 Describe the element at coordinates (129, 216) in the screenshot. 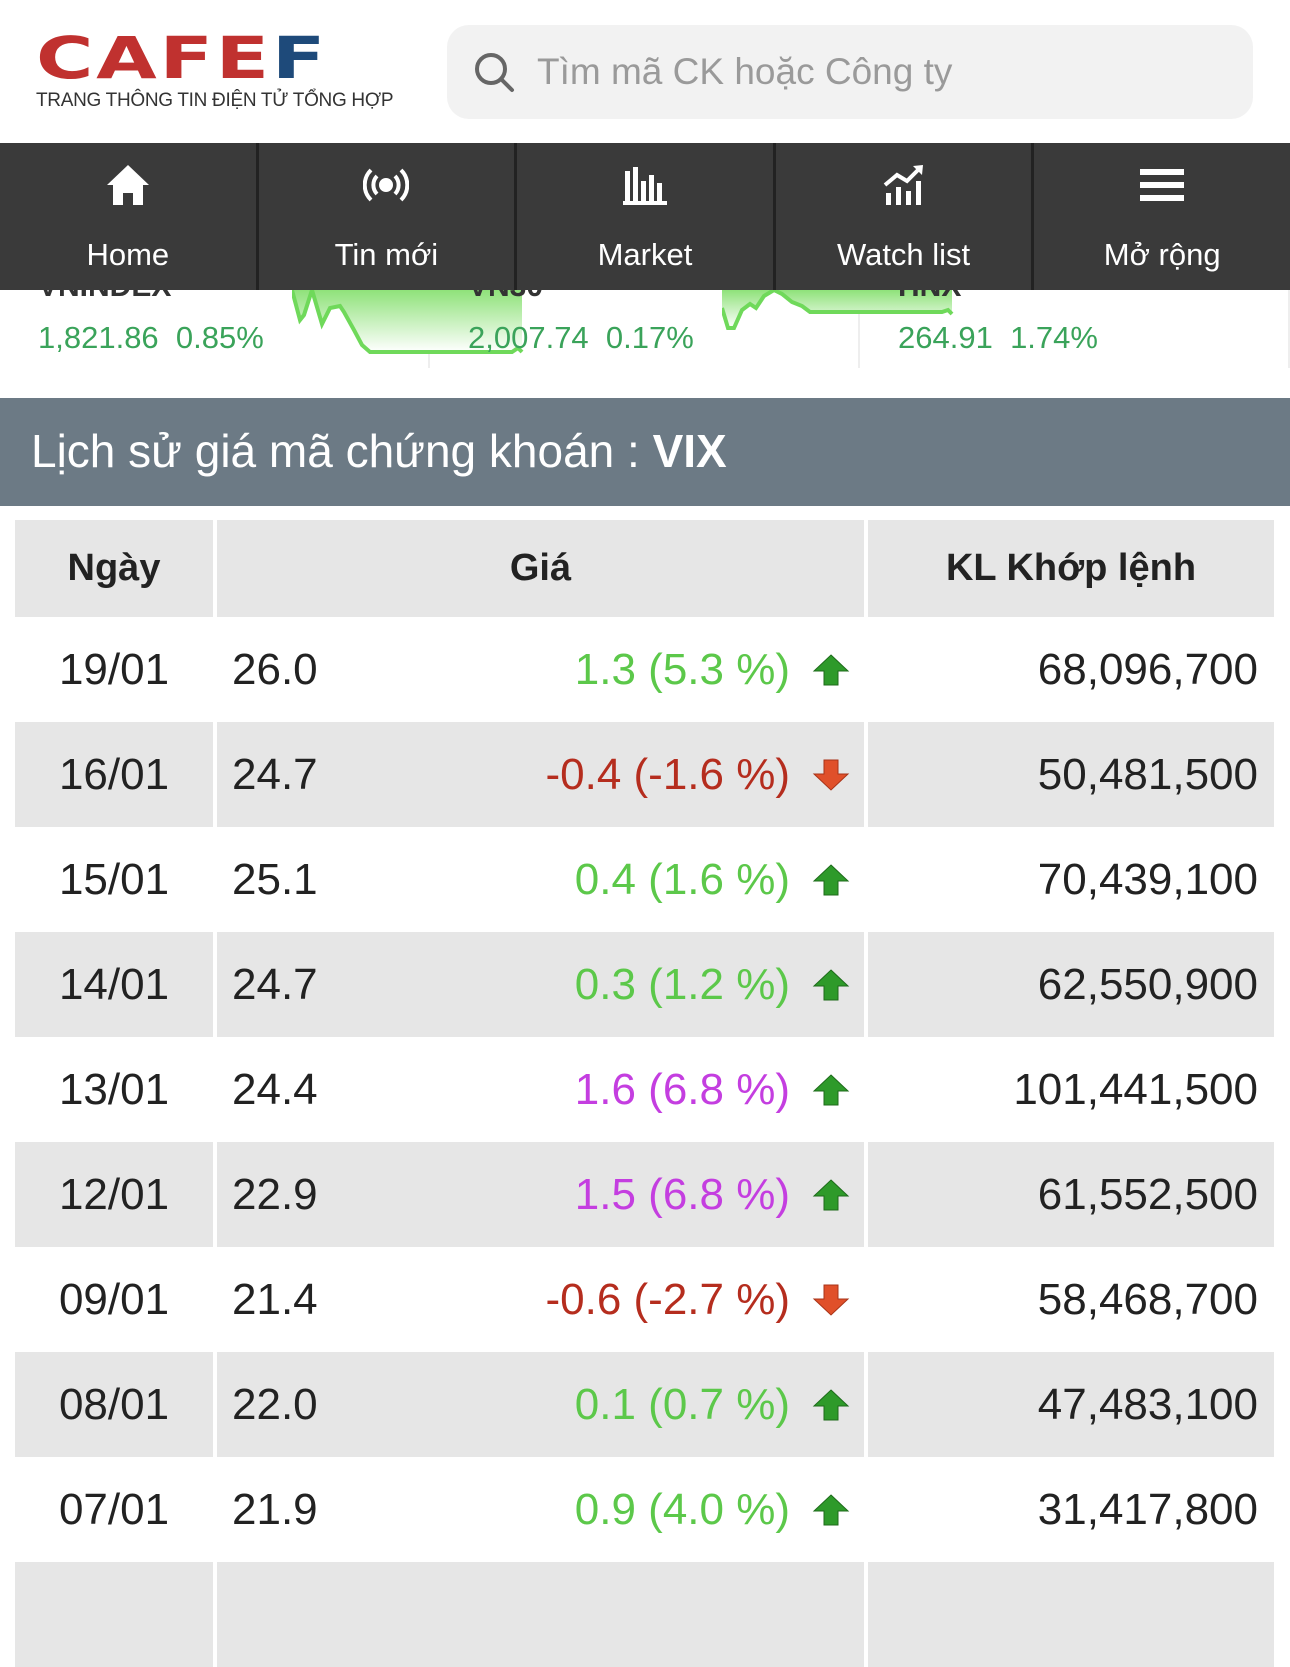

I see `nav-home: Home` at that location.